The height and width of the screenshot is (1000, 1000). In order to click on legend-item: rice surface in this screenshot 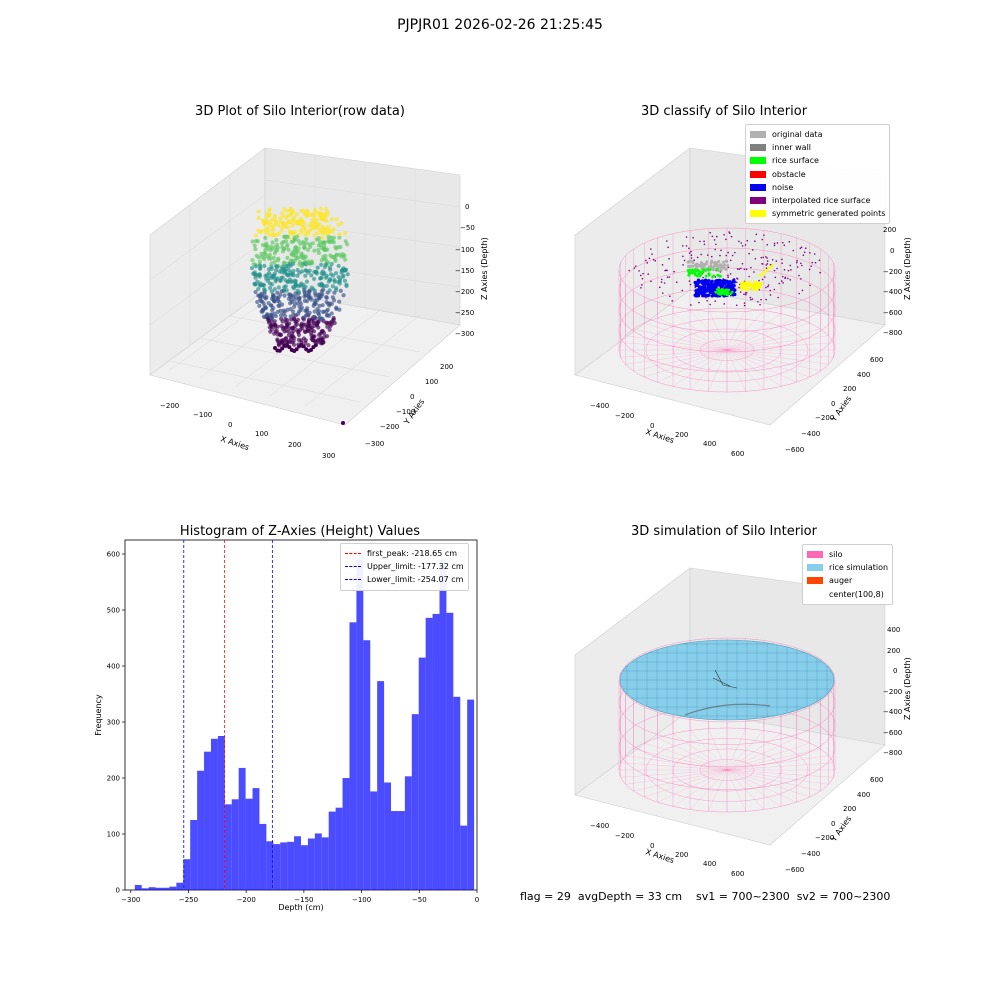, I will do `click(817, 160)`.